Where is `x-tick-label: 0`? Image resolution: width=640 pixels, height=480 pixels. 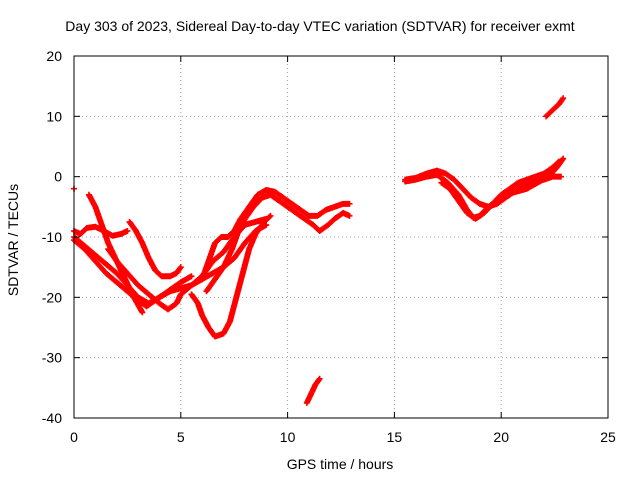
x-tick-label: 0 is located at coordinates (74, 437).